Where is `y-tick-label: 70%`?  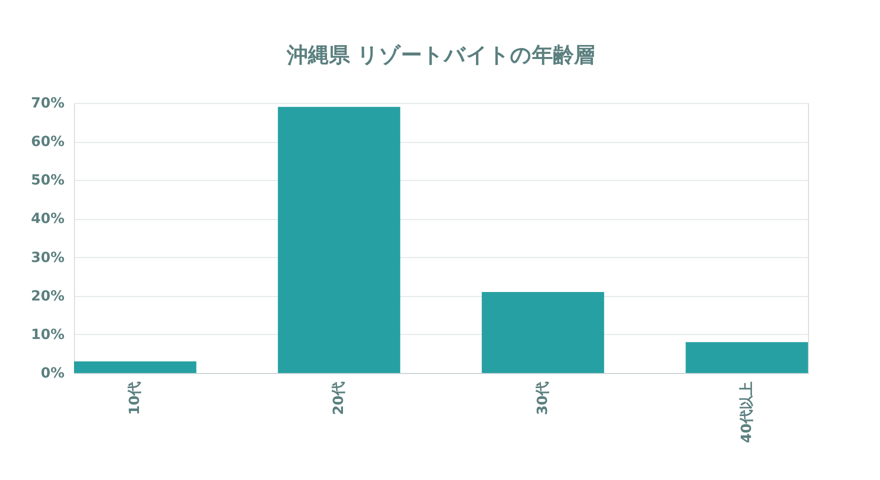 y-tick-label: 70% is located at coordinates (47, 104).